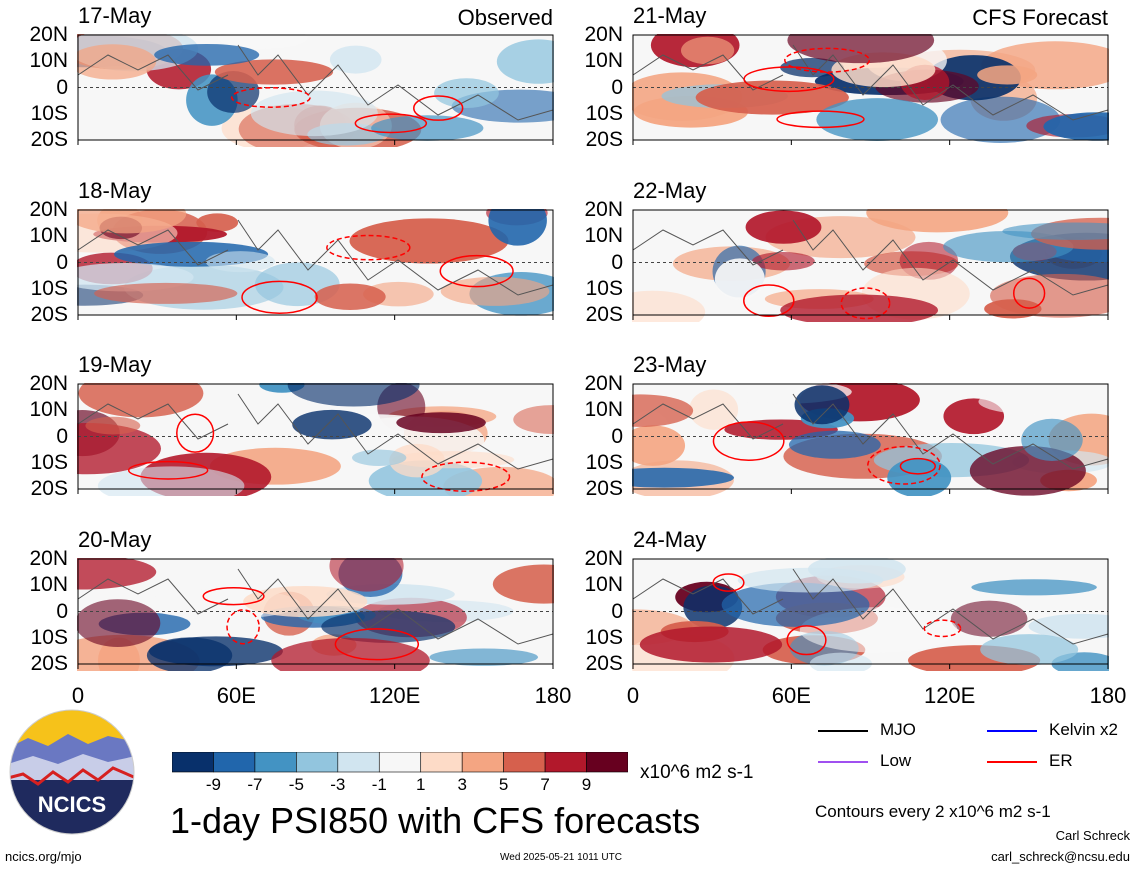 Image resolution: width=1135 pixels, height=872 pixels. Describe the element at coordinates (296, 784) in the screenshot. I see `colorbar-tick-label: -5` at that location.